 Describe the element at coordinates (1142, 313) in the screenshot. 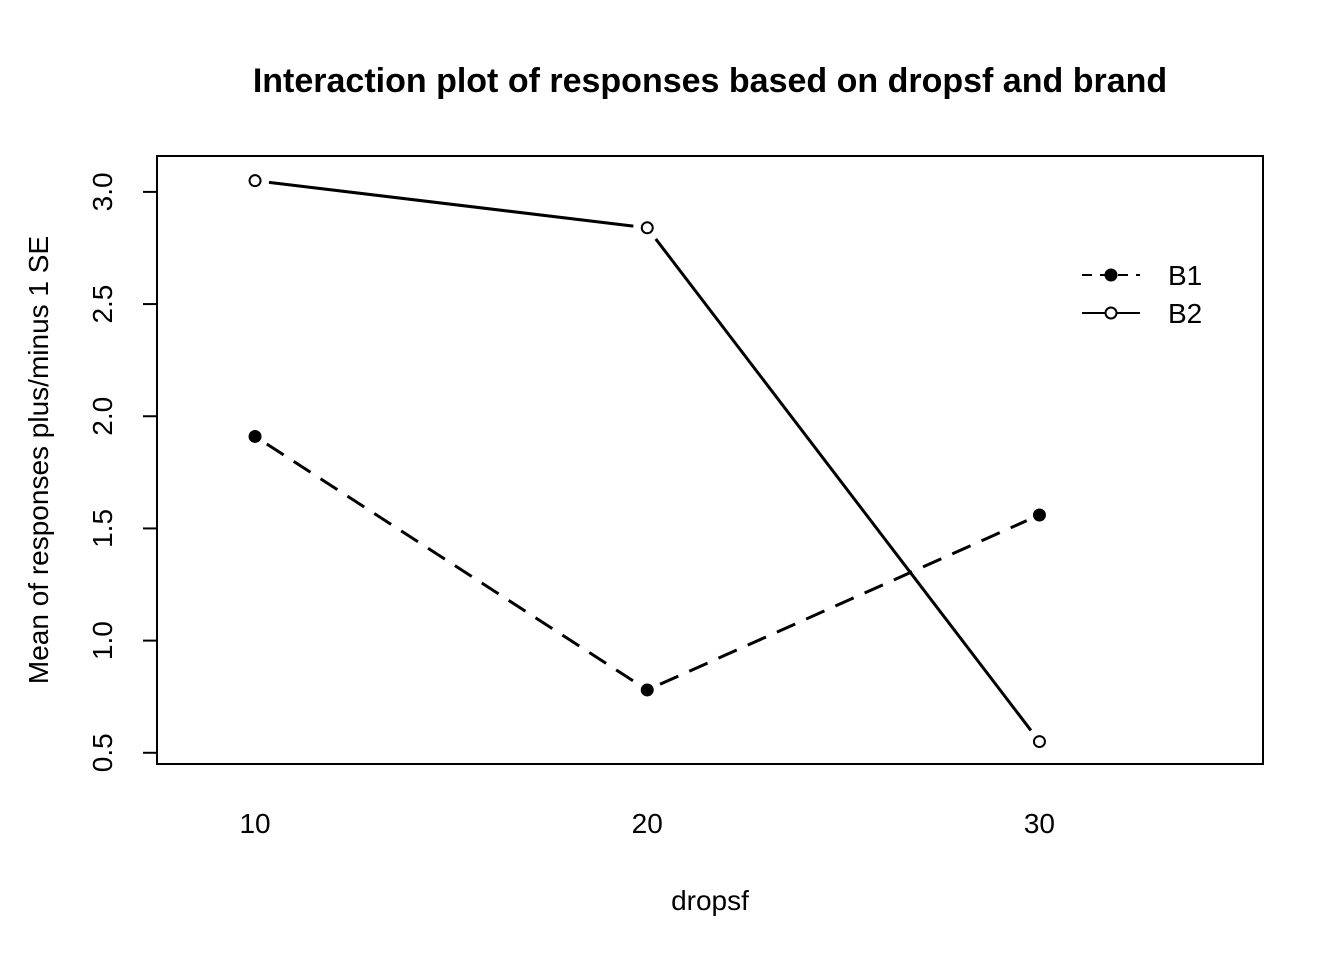

I see `legend-item-b2: B2` at that location.